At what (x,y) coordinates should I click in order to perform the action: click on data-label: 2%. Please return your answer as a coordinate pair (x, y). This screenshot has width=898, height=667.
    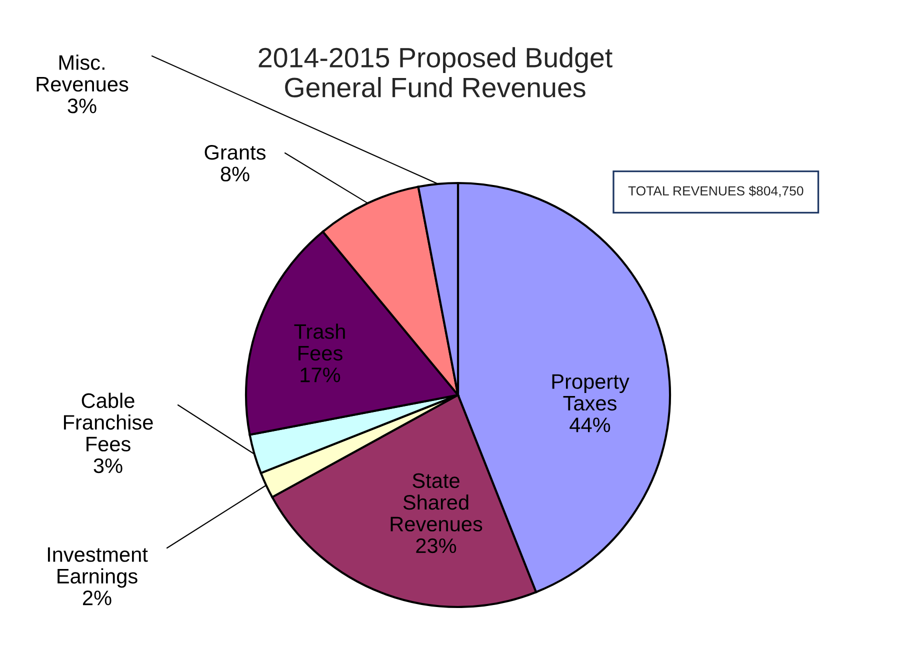
    Looking at the image, I should click on (97, 598).